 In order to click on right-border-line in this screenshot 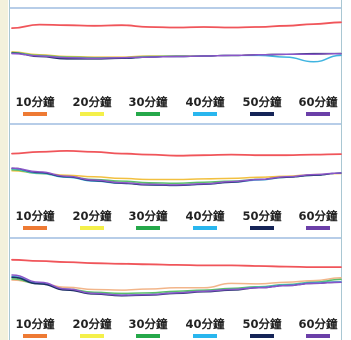, I will do `click(341, 170)`.